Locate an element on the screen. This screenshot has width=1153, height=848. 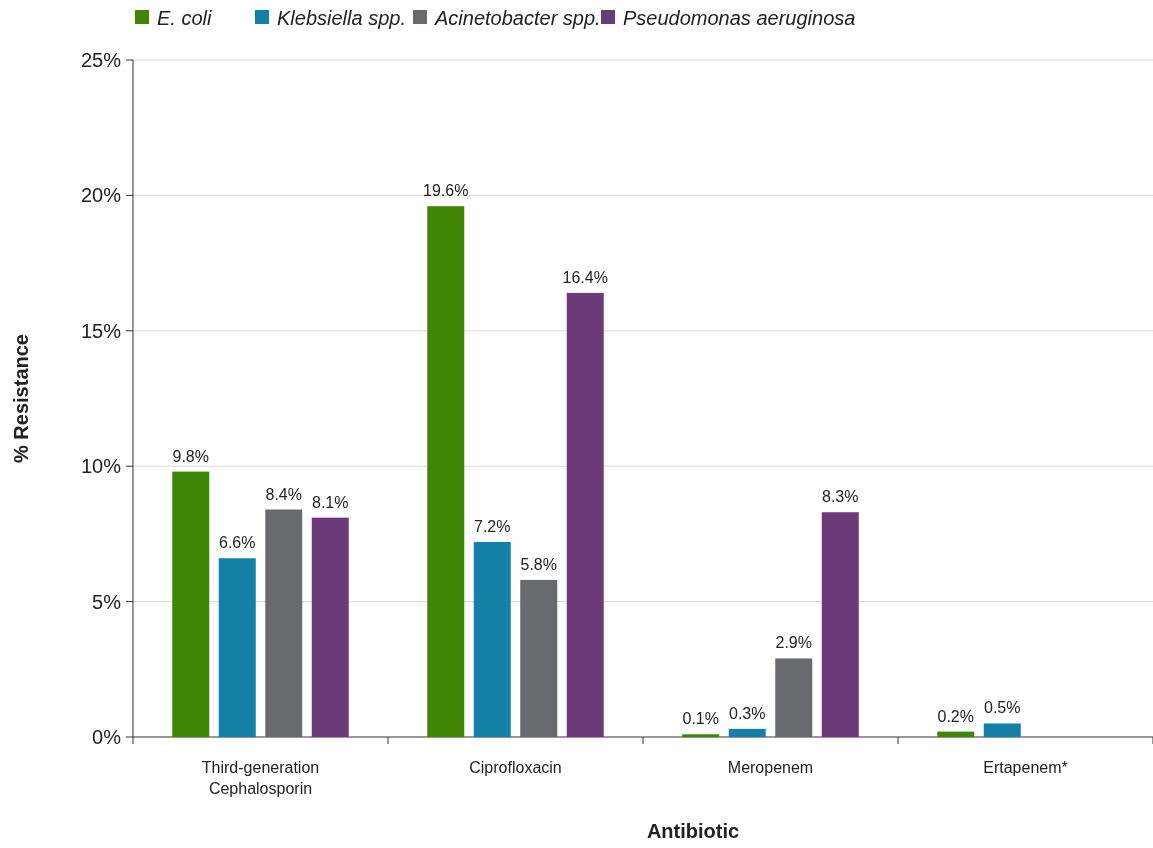
data-label: 0.1% is located at coordinates (700, 719).